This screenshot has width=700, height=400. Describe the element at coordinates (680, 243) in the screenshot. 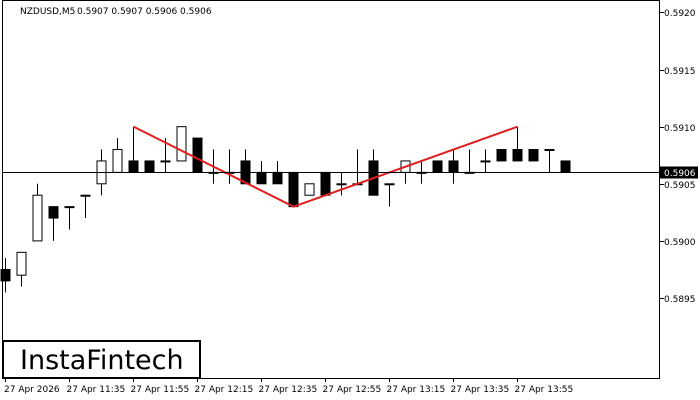

I see `price-tick-label: 0.5900` at that location.